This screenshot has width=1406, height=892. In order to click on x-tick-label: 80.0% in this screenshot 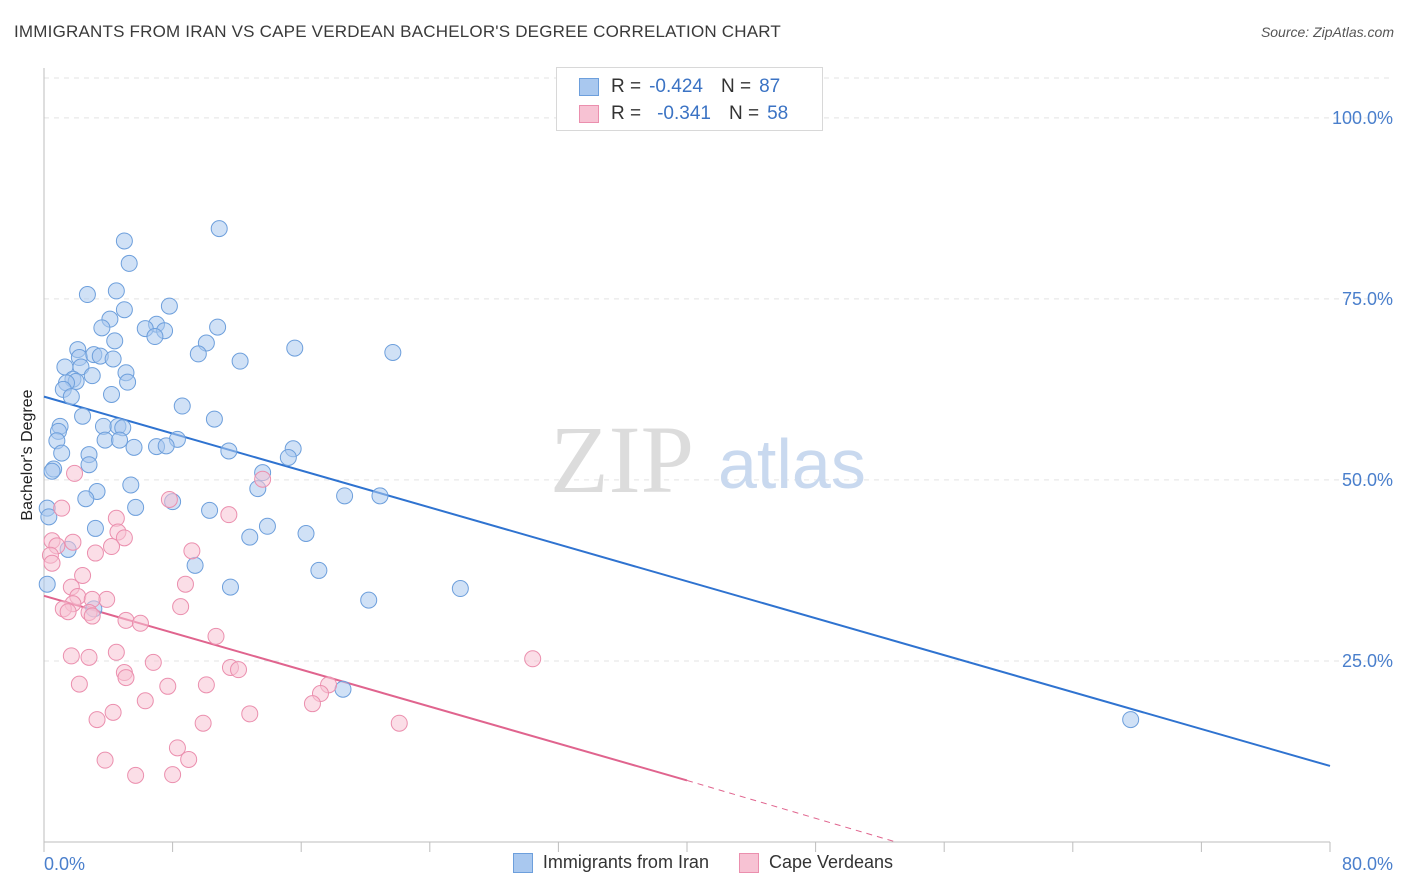, I will do `click(1367, 864)`.